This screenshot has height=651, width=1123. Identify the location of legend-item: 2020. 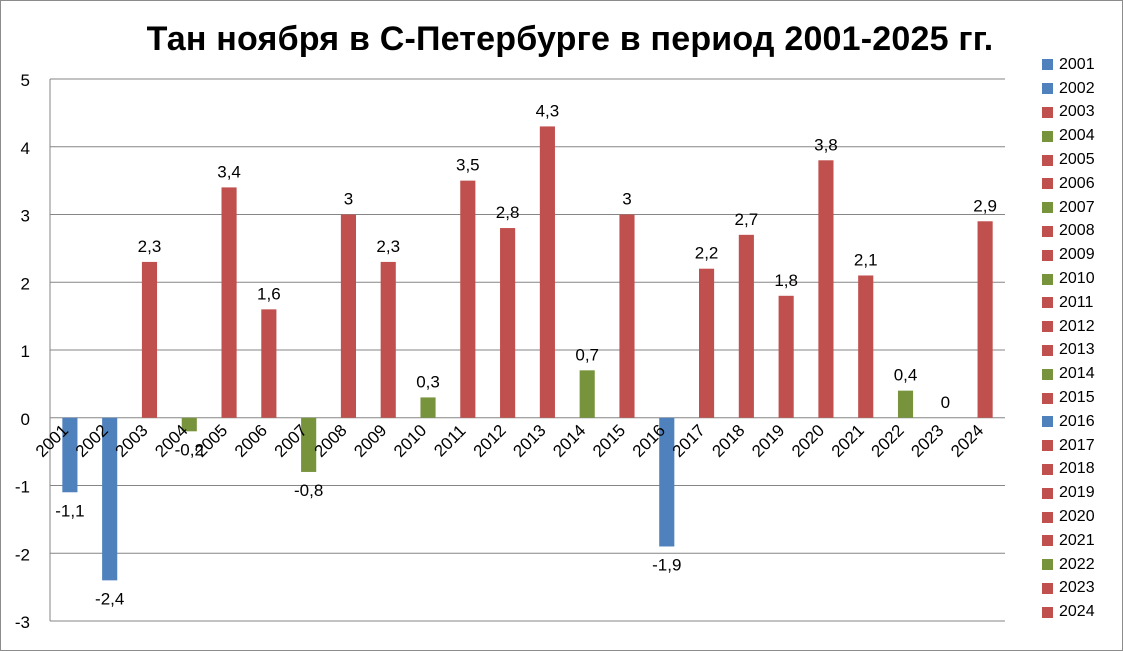
(1068, 517).